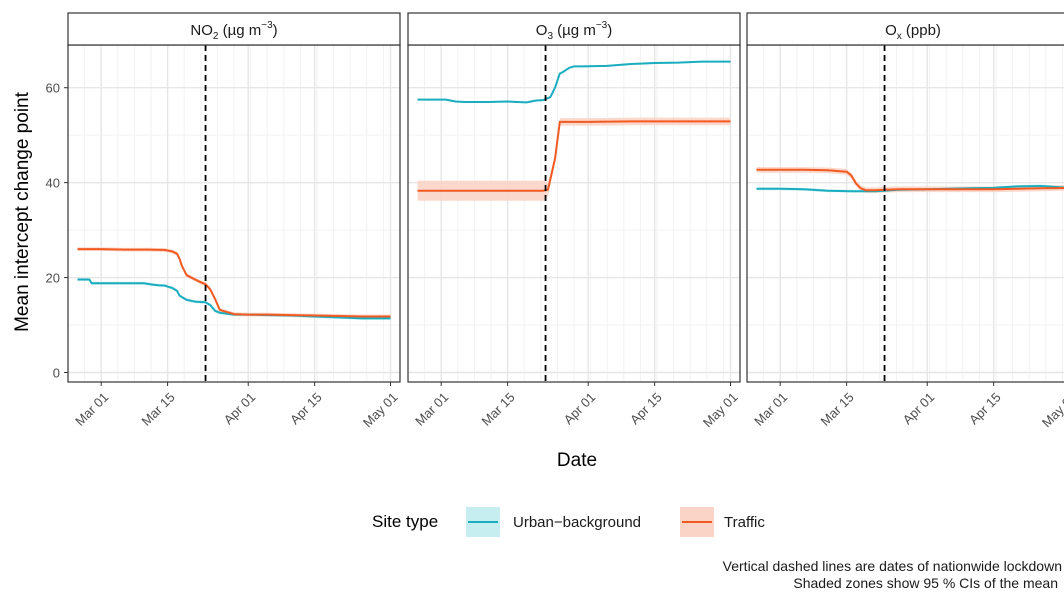  Describe the element at coordinates (53, 88) in the screenshot. I see `y-tick-label: 60` at that location.